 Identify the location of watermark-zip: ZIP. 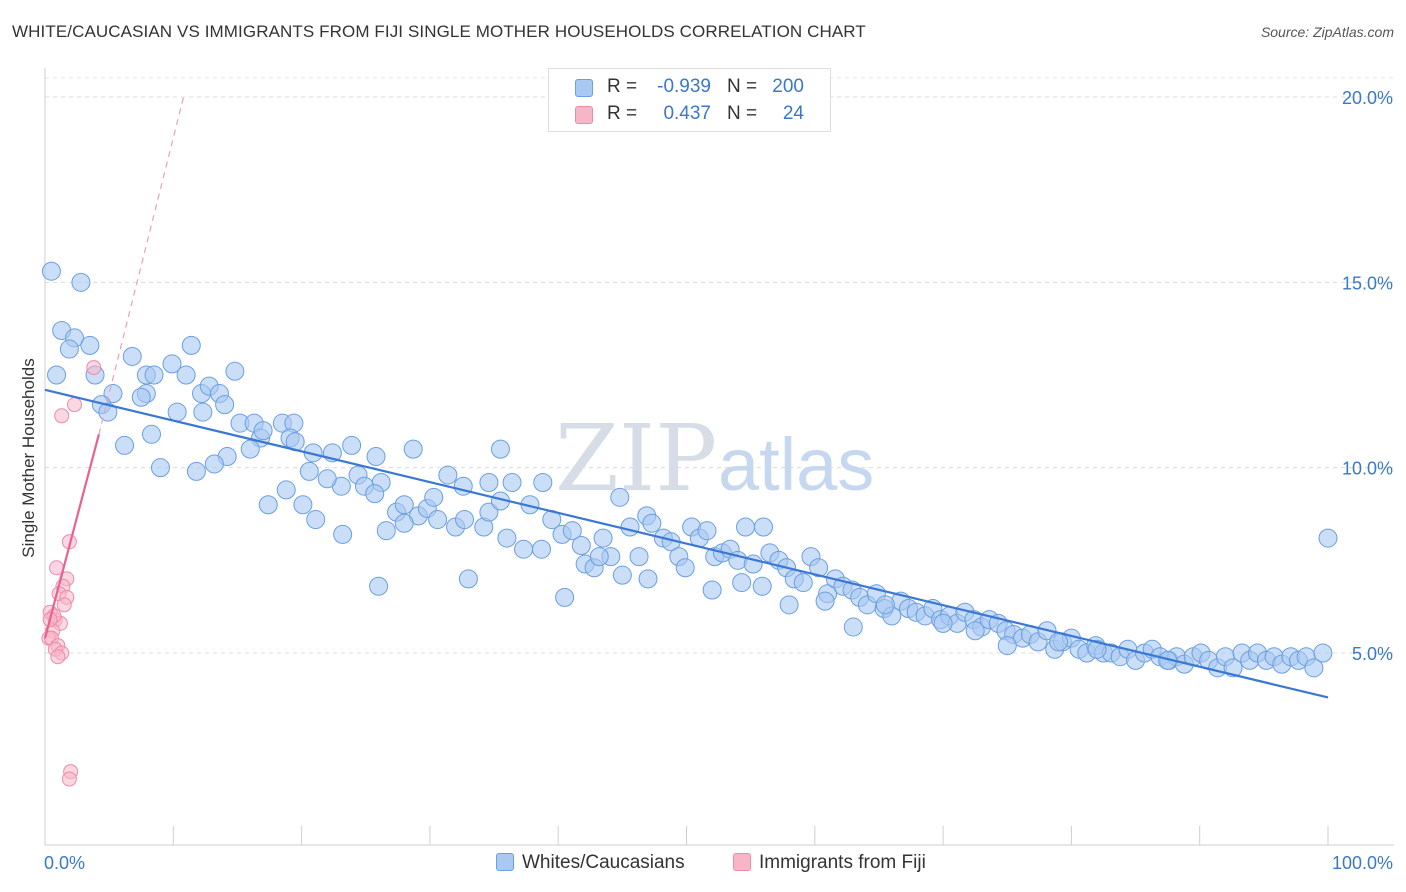
(636, 458).